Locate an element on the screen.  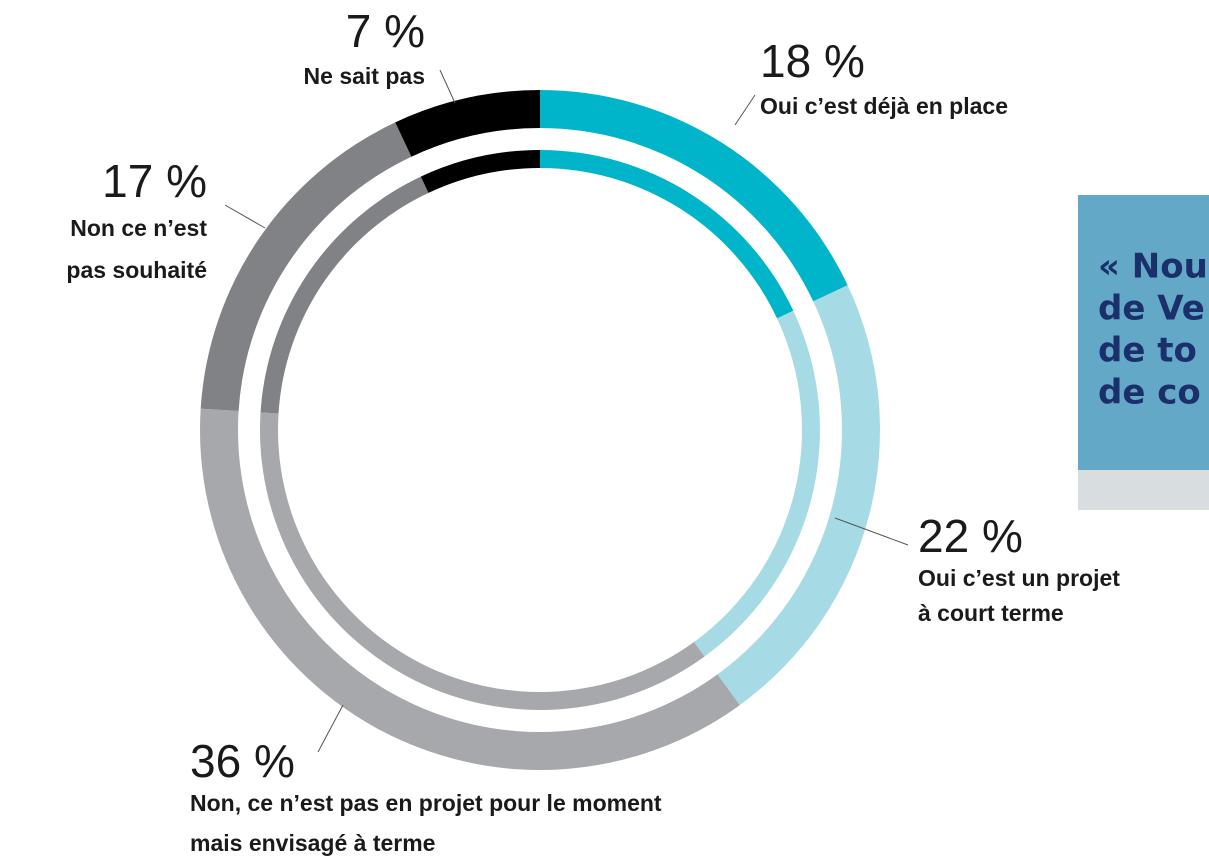
category-label: Ne sait pas is located at coordinates (364, 76).